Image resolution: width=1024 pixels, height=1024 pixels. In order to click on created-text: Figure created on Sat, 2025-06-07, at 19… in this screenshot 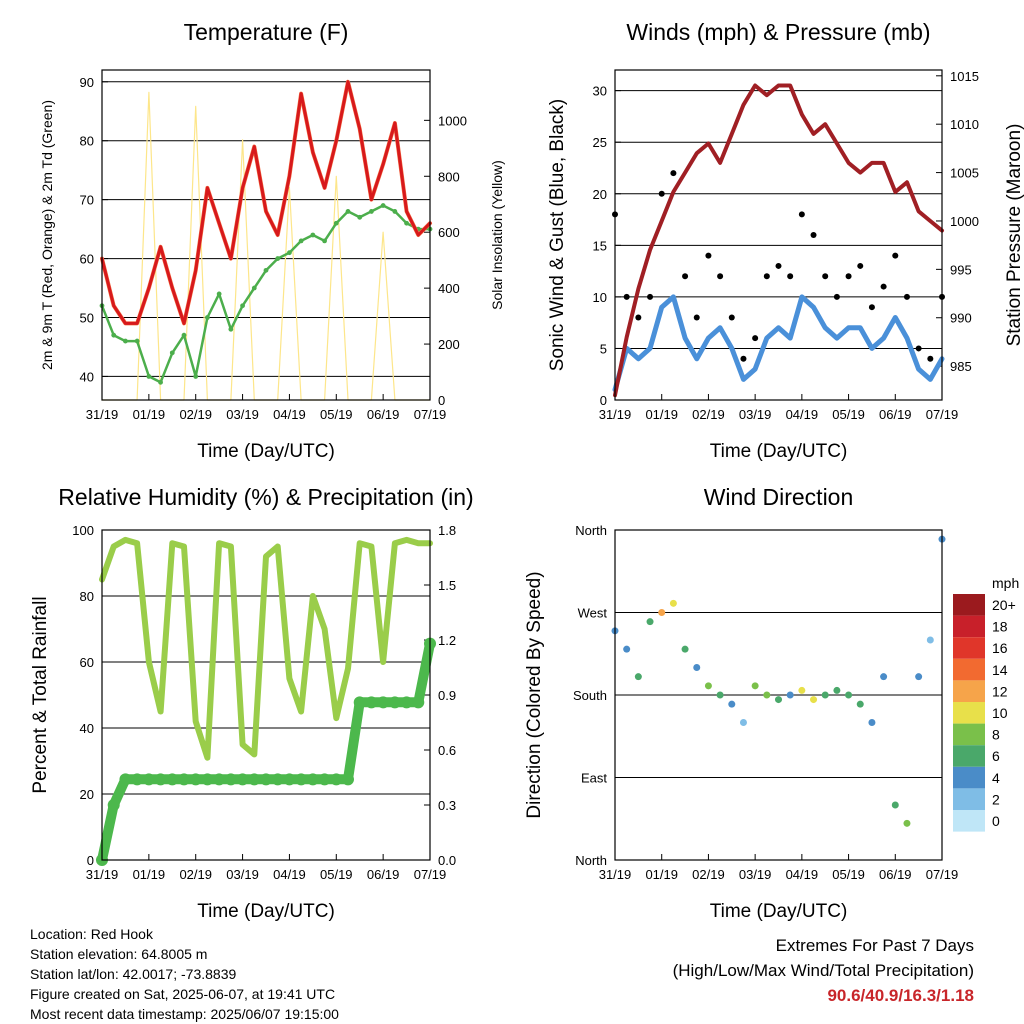, I will do `click(183, 994)`.